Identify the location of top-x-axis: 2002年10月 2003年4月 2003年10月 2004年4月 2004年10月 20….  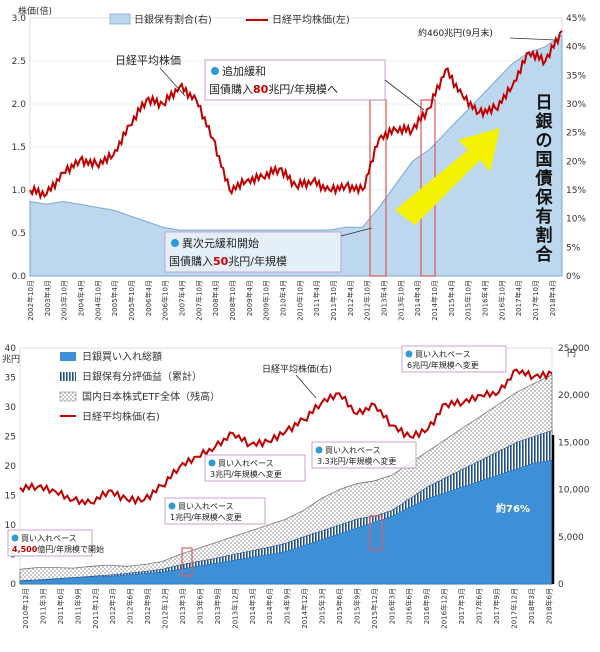
(291, 300).